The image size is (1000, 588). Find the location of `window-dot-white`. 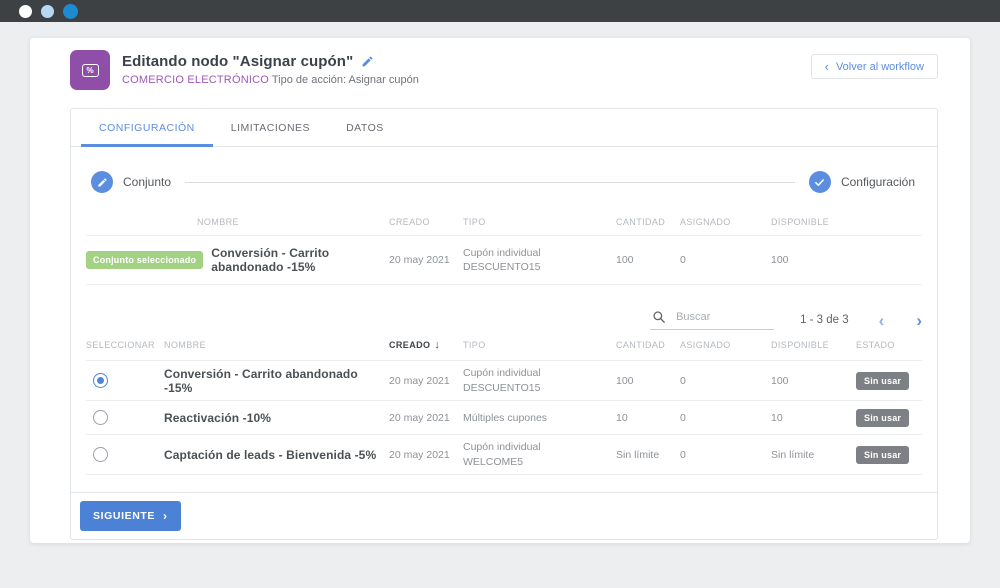

window-dot-white is located at coordinates (25, 11).